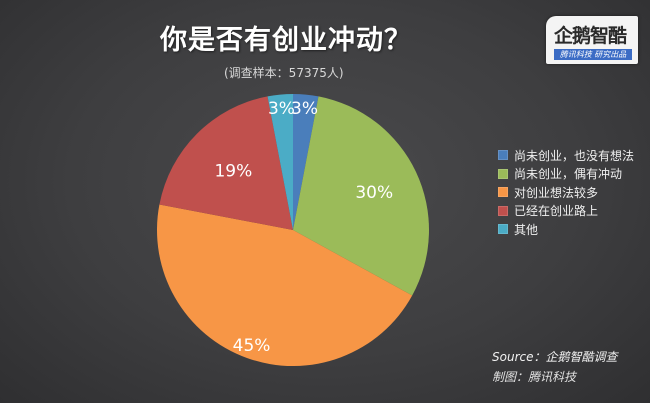 This screenshot has width=650, height=403. I want to click on legend-item: 尚未创业，偶有冲动, so click(566, 174).